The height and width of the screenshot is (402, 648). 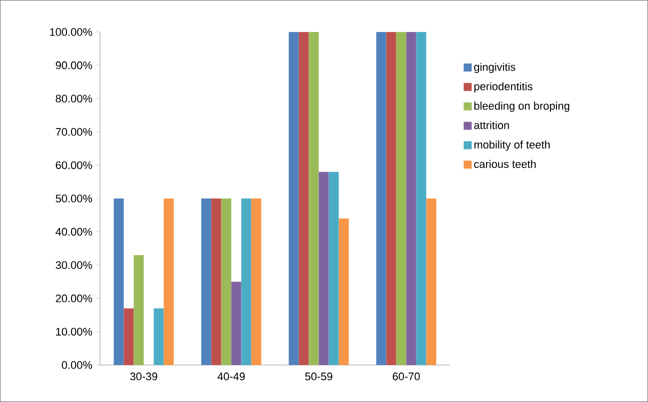 I want to click on y-tick-label: 10.00%, so click(x=74, y=332).